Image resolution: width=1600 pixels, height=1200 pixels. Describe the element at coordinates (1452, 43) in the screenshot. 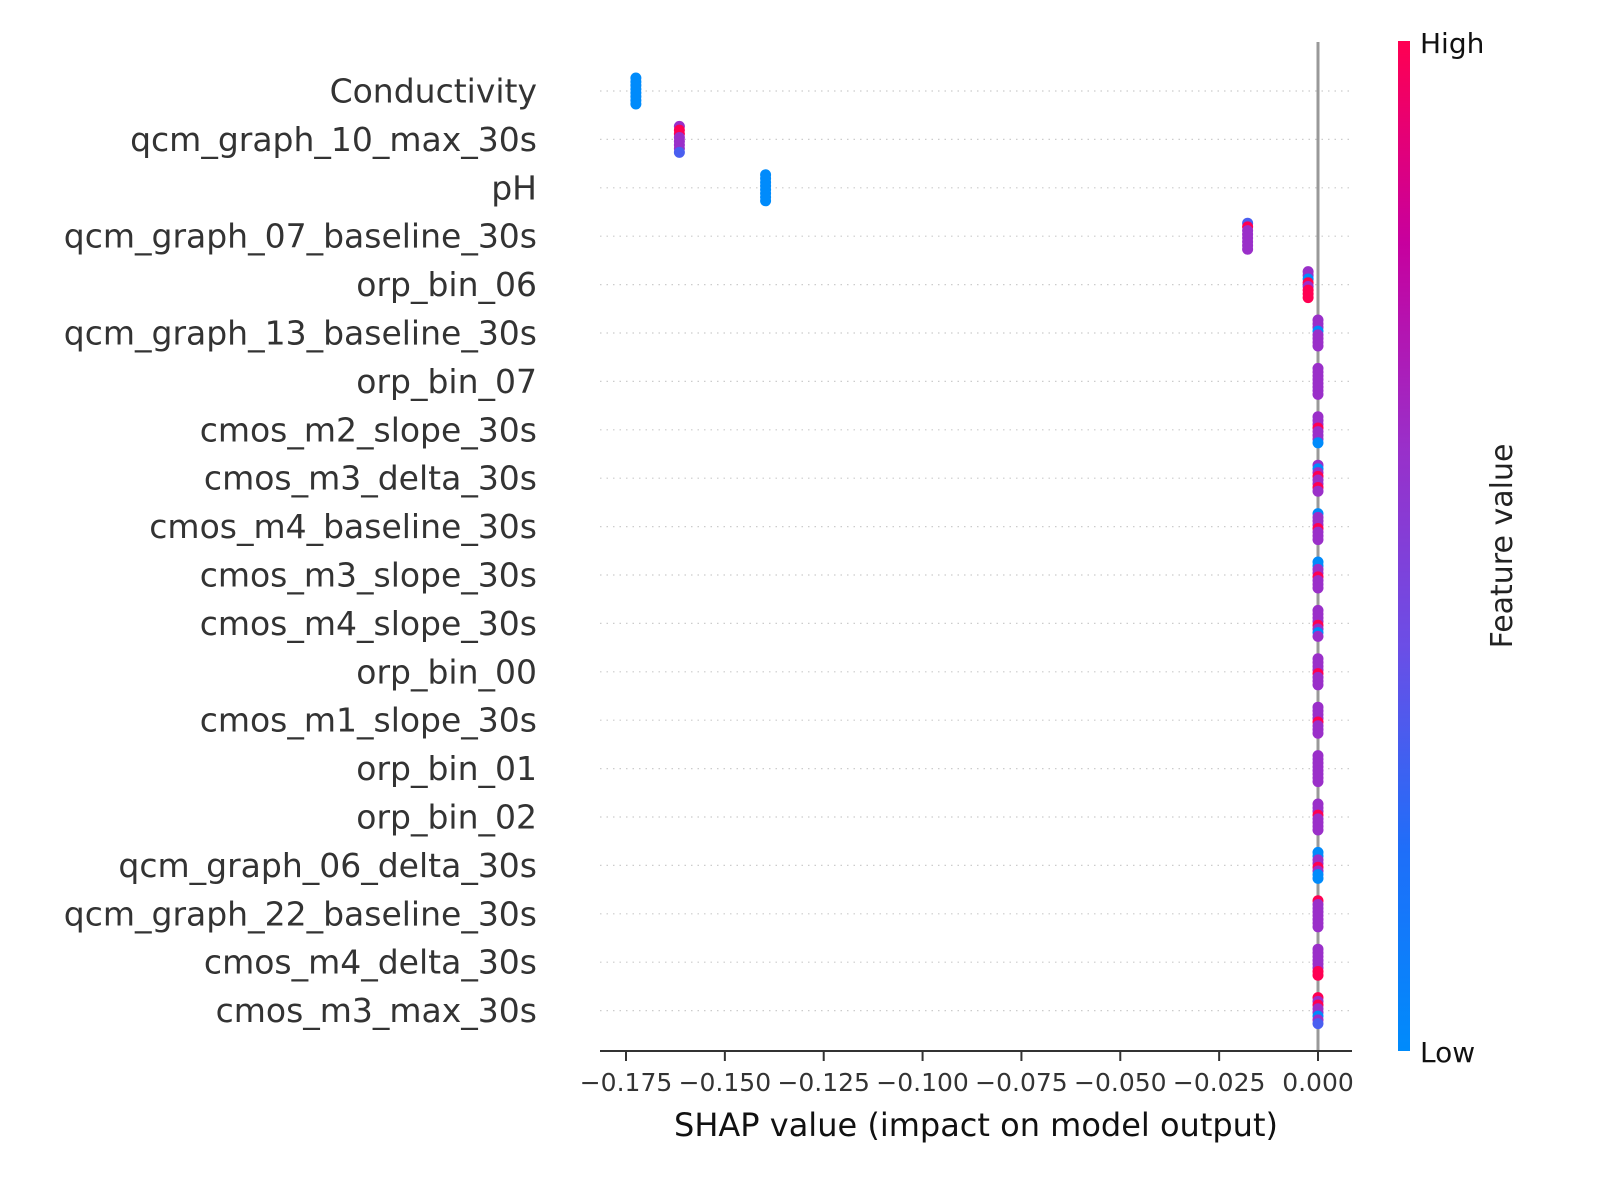

I see `colorbar-high-label: High` at that location.